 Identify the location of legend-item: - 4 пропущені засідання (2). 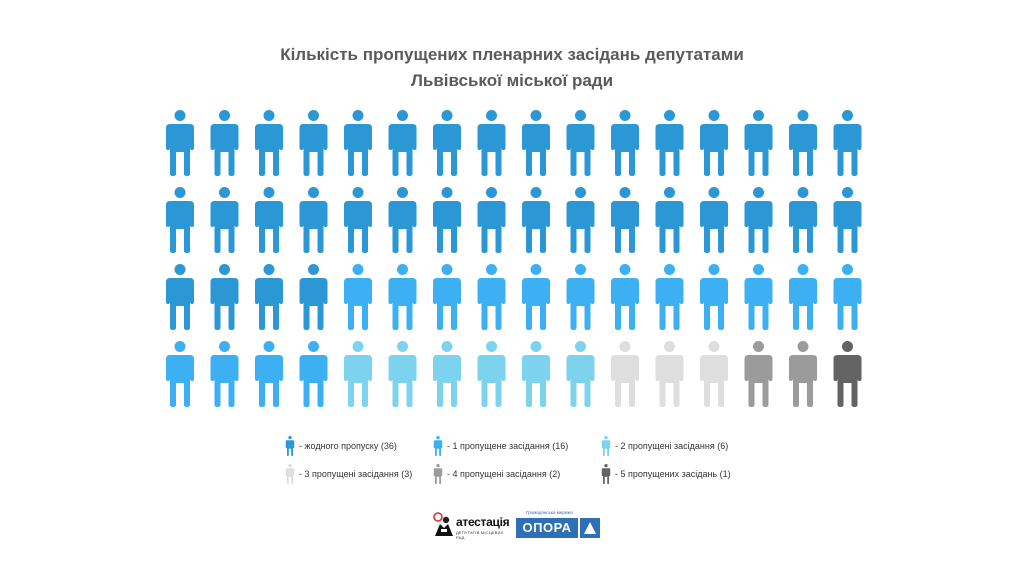
(496, 474).